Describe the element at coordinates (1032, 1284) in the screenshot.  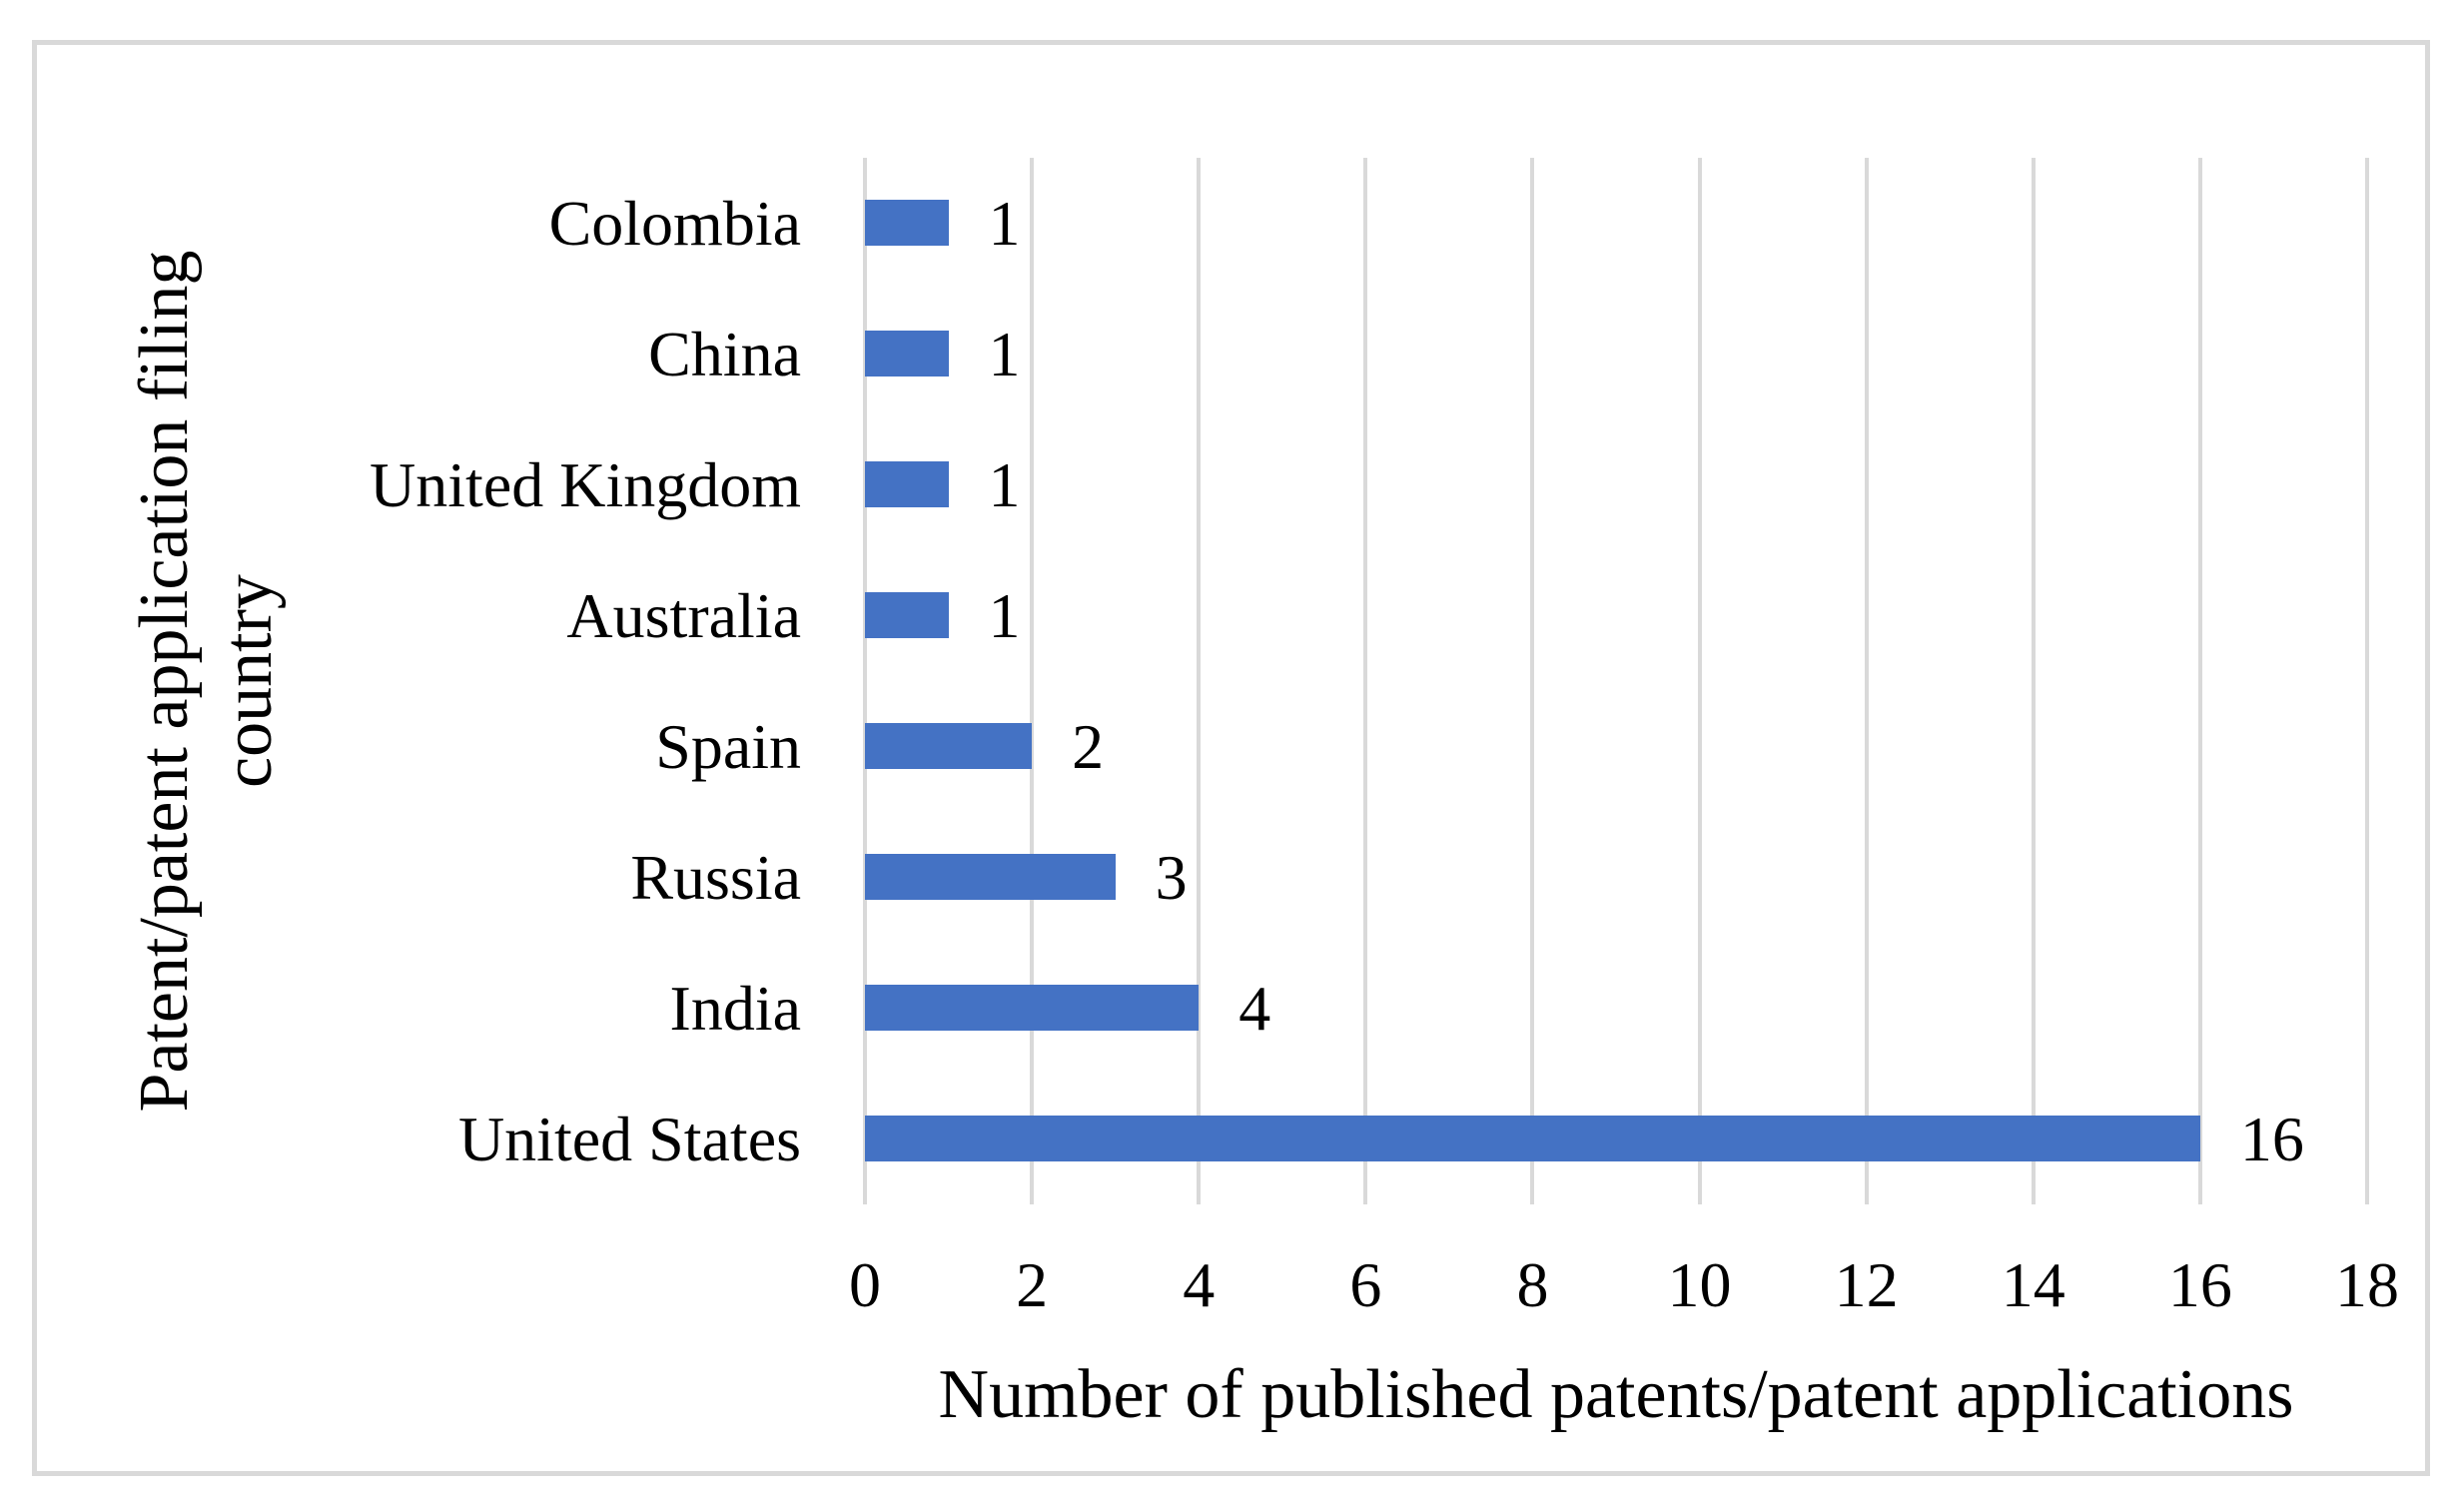
I see `x-tick-label: 2` at that location.